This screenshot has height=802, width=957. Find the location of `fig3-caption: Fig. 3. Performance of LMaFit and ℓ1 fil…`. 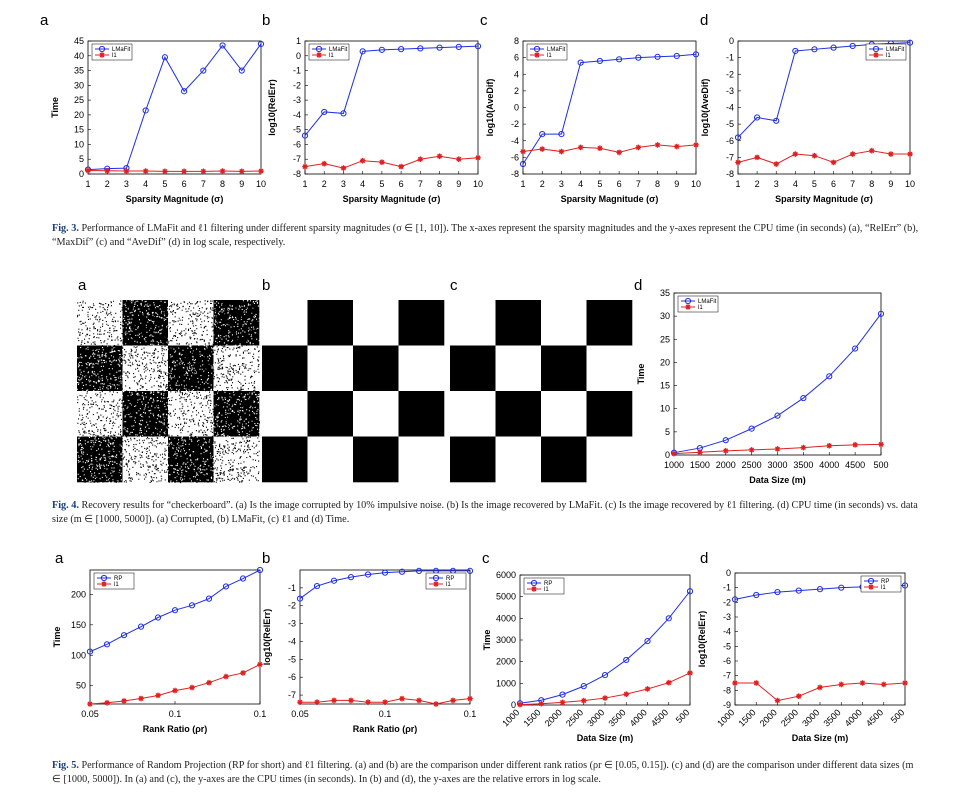

fig3-caption: Fig. 3. Performance of LMaFit and ℓ1 fil… is located at coordinates (486, 235).